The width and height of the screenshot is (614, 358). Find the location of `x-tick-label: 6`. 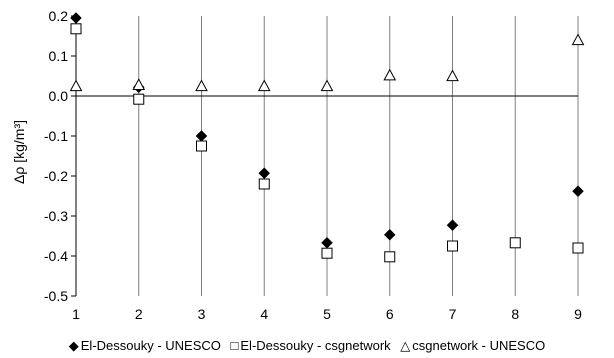

x-tick-label: 6 is located at coordinates (390, 314).